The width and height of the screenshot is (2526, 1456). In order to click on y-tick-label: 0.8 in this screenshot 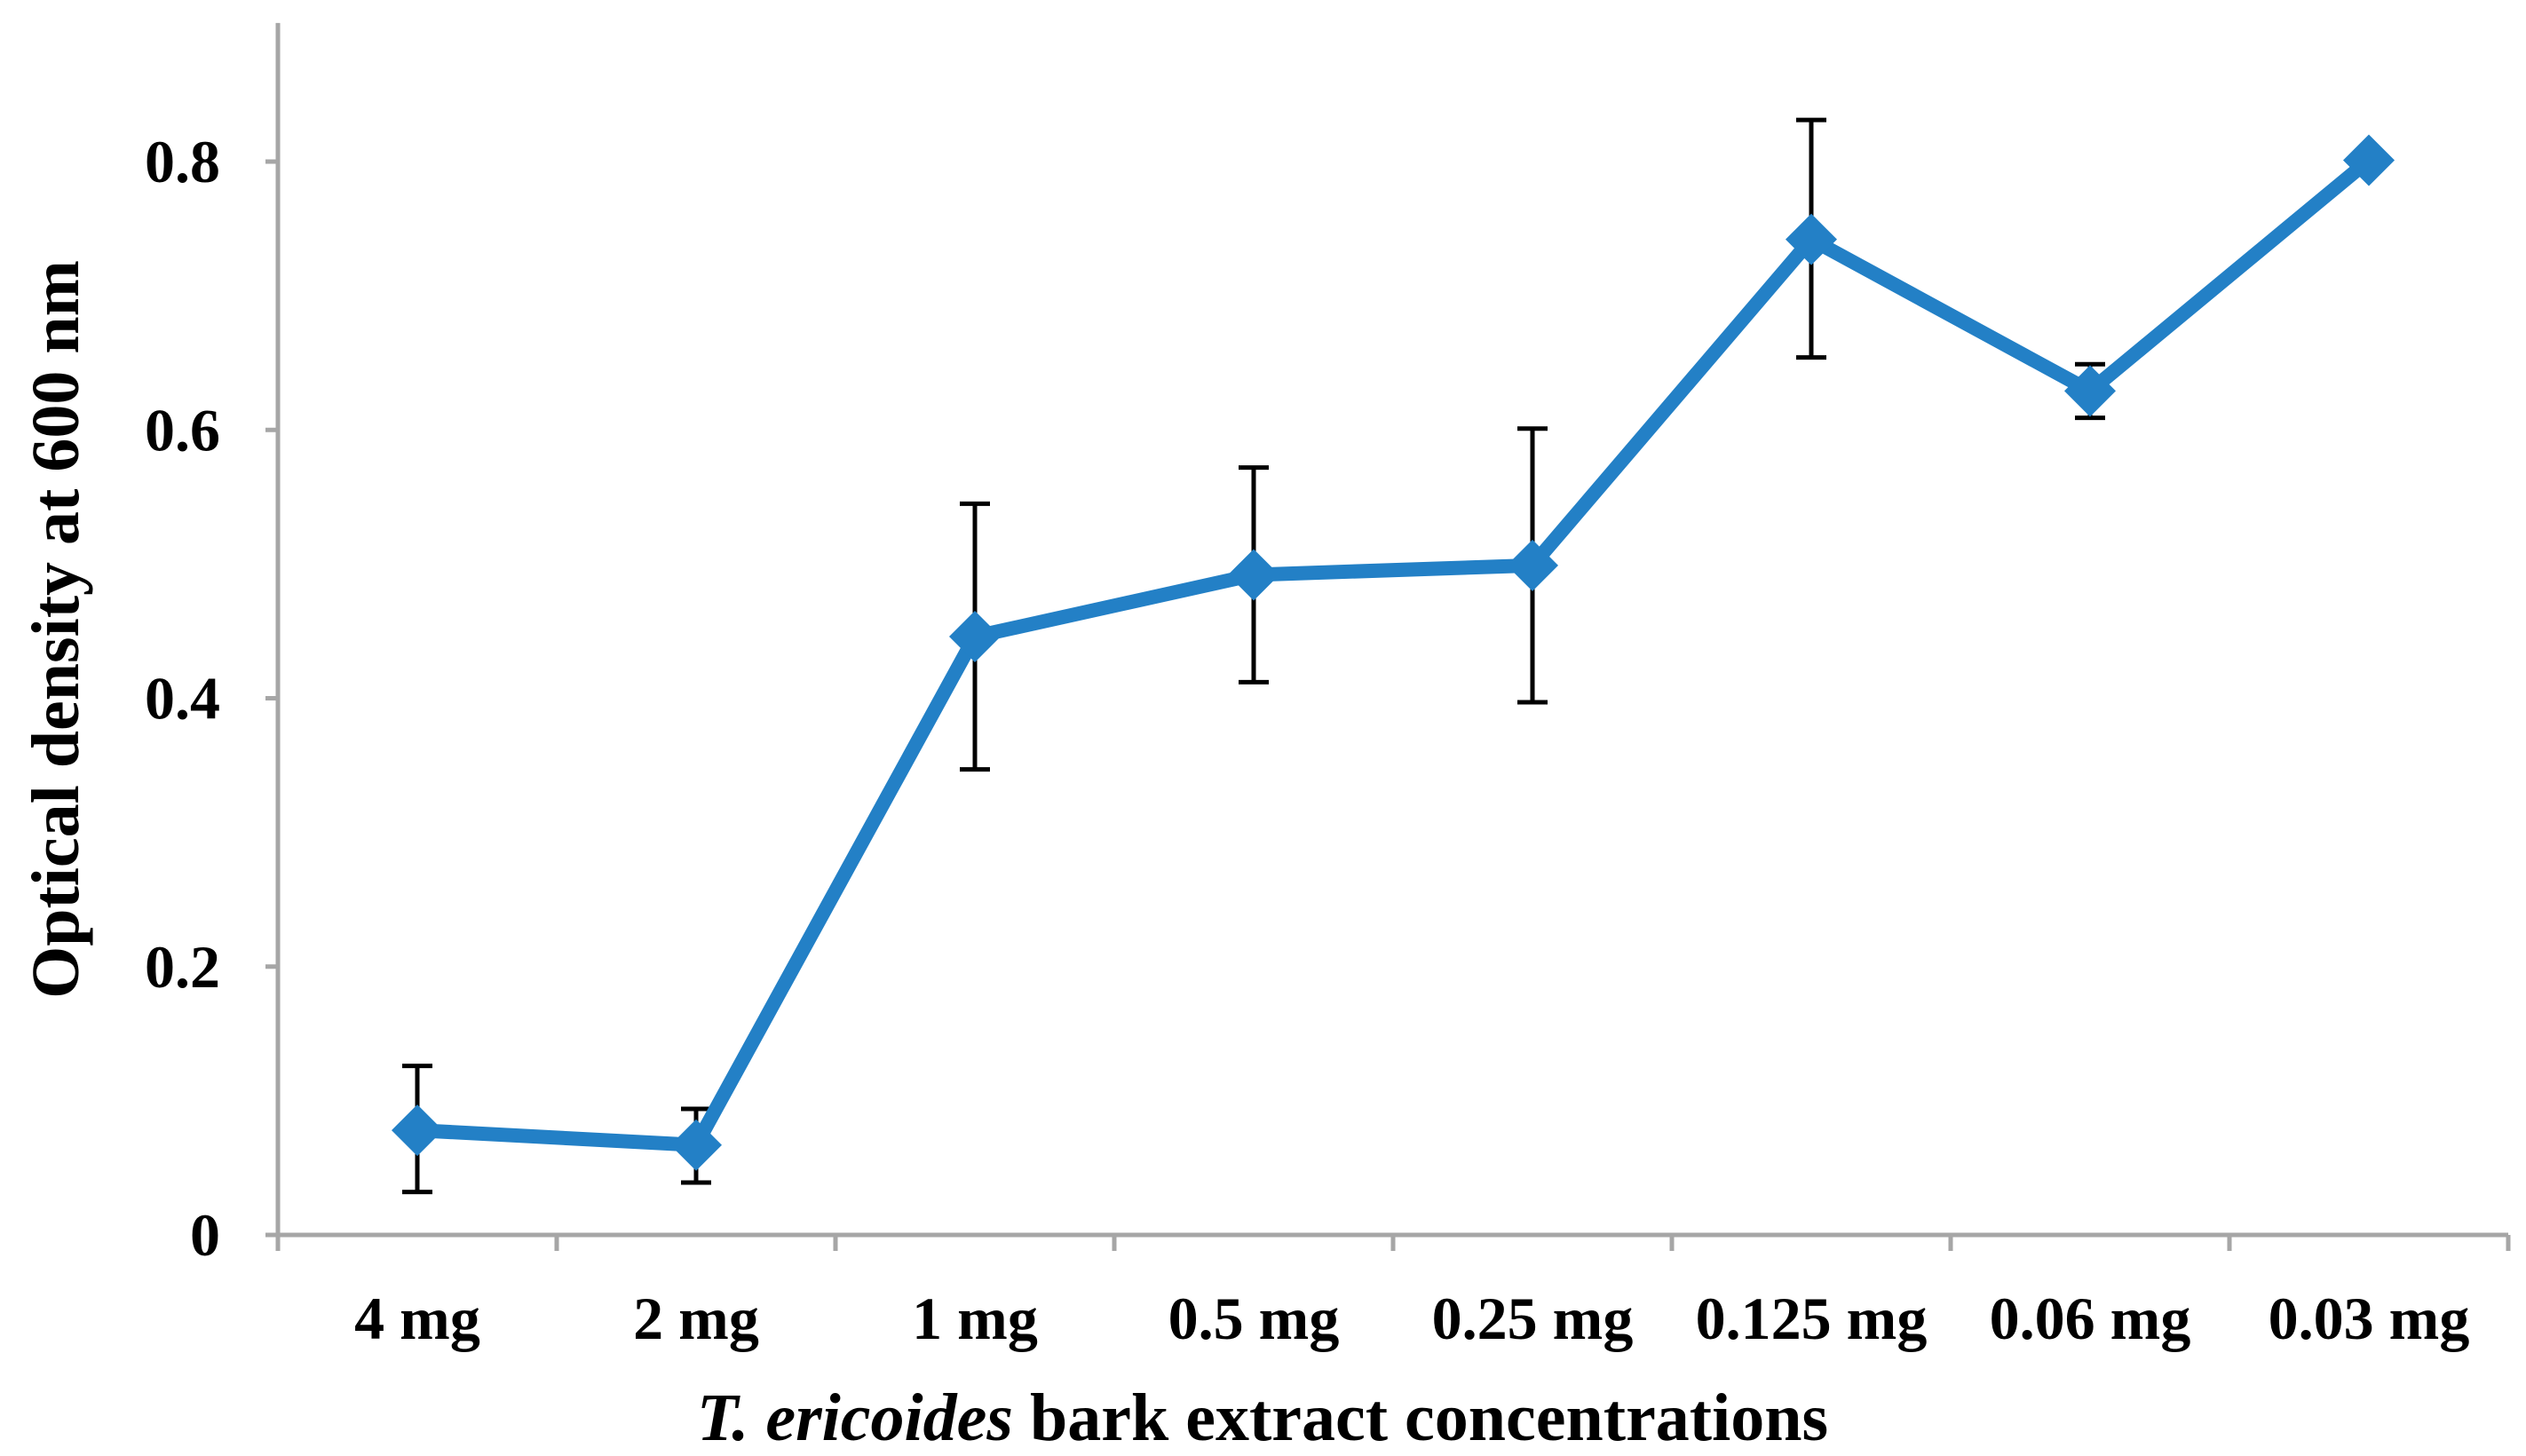, I will do `click(182, 161)`.